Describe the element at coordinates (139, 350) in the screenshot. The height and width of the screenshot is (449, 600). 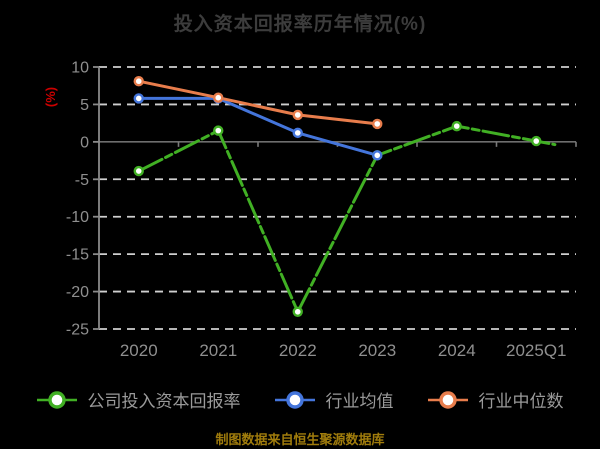
I see `x-tick-label: 2020` at that location.